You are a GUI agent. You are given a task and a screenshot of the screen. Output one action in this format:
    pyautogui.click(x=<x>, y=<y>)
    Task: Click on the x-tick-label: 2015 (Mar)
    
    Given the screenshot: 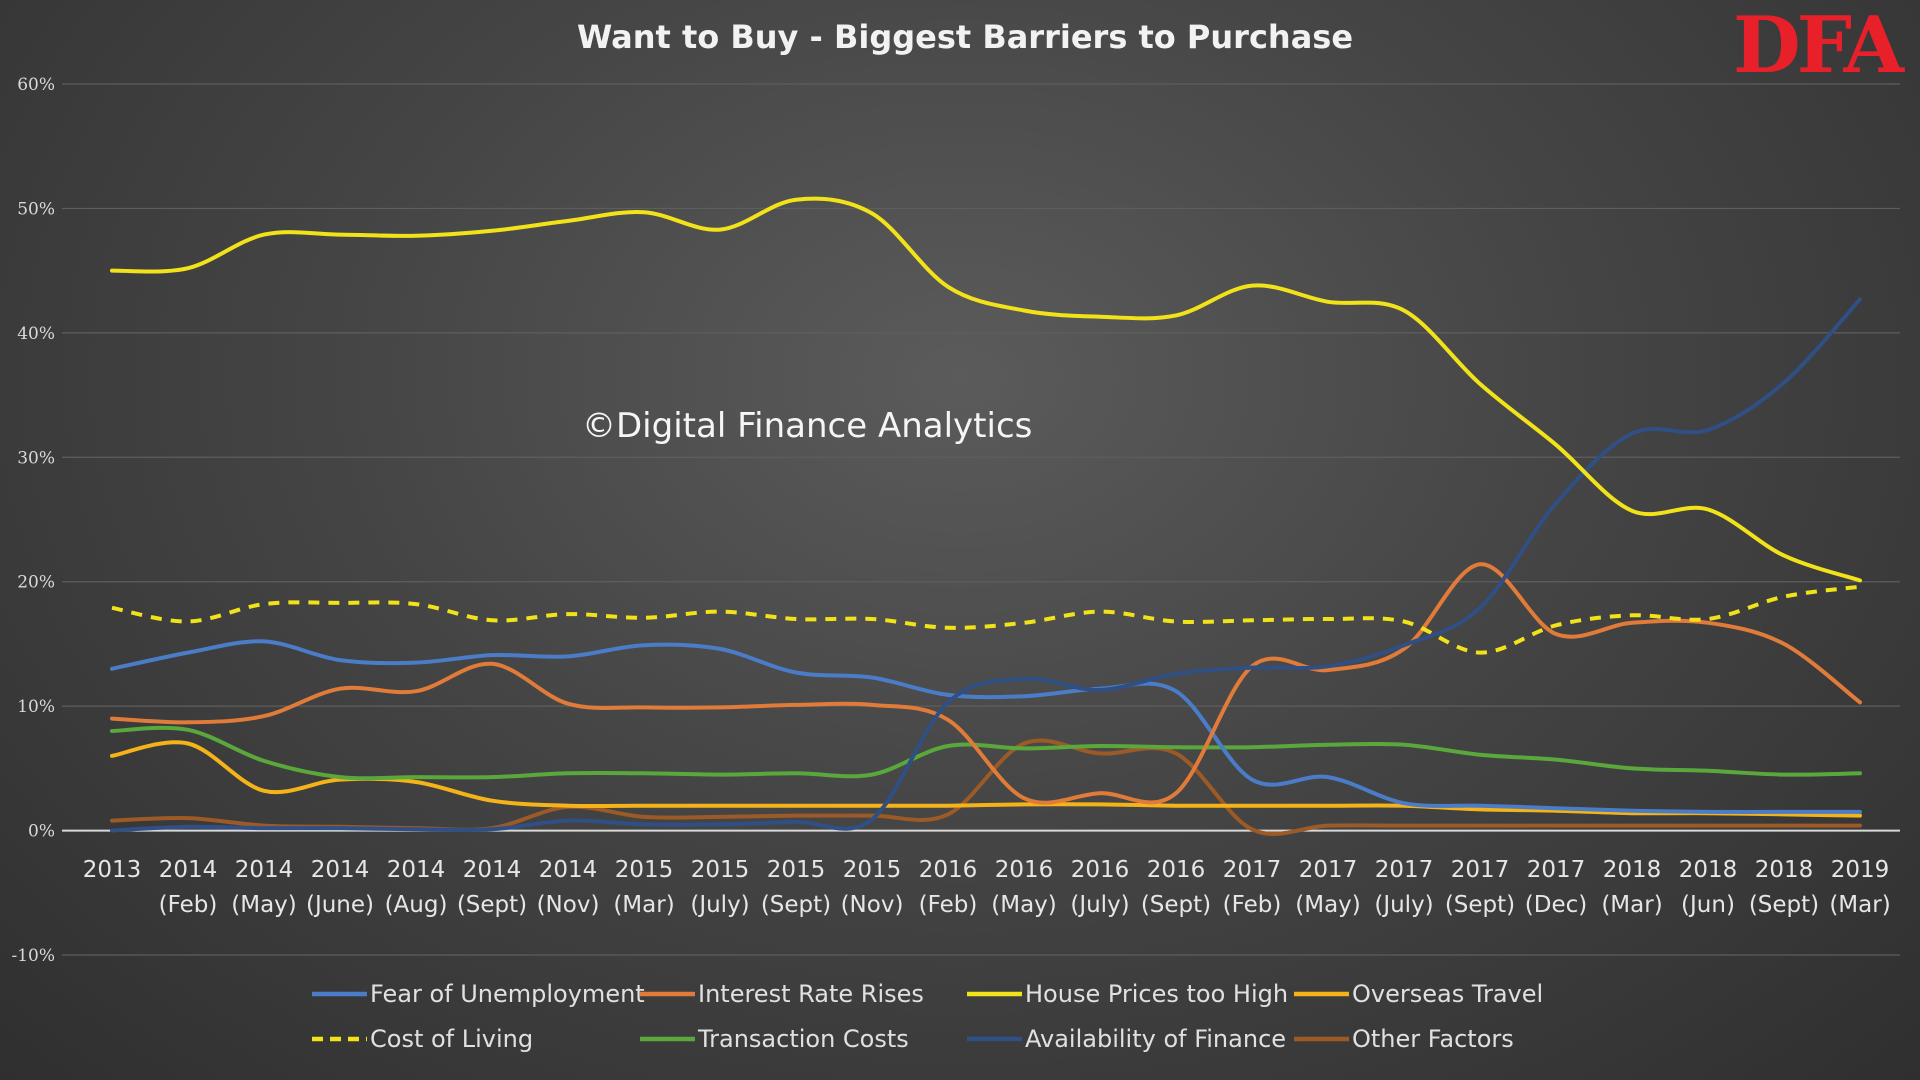 What is the action you would take?
    pyautogui.click(x=643, y=887)
    